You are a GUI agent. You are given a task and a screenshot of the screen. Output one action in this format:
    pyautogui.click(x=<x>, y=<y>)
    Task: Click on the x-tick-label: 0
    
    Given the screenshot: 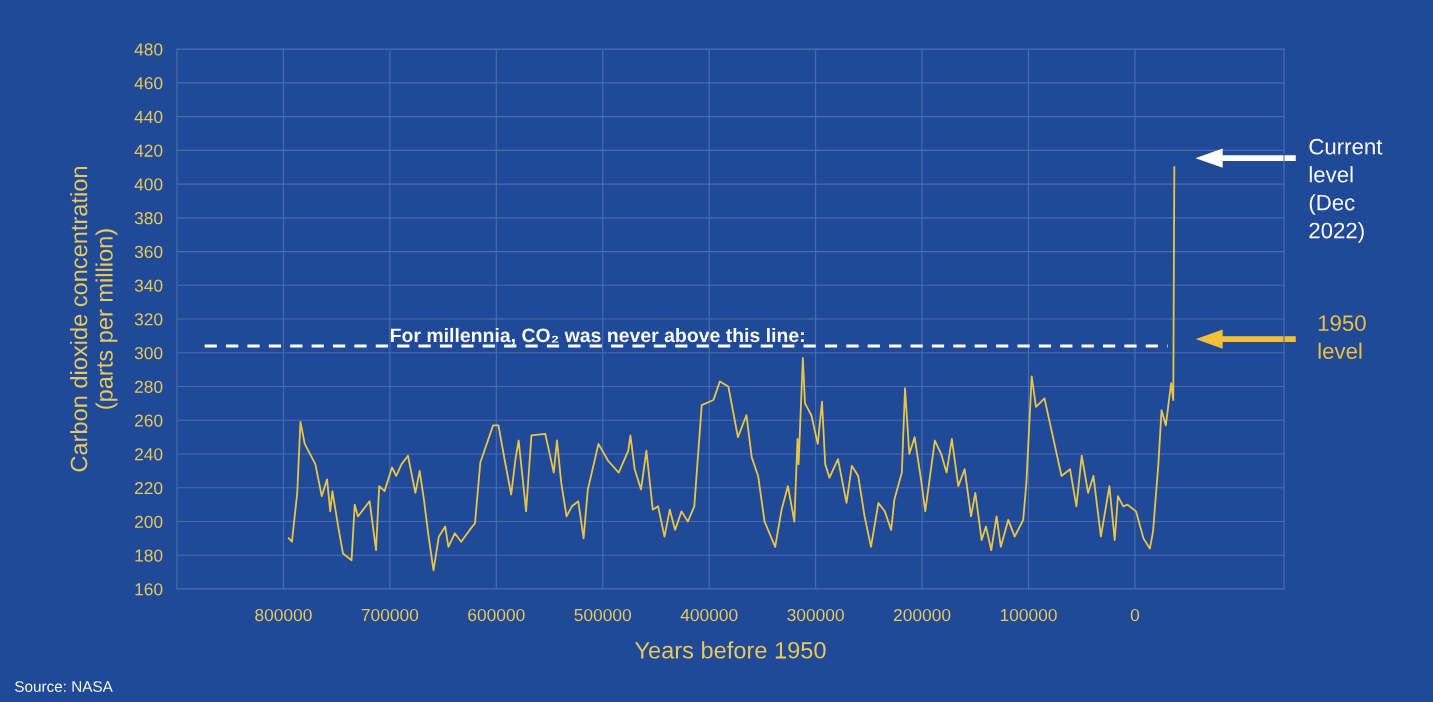 What is the action you would take?
    pyautogui.click(x=1135, y=615)
    